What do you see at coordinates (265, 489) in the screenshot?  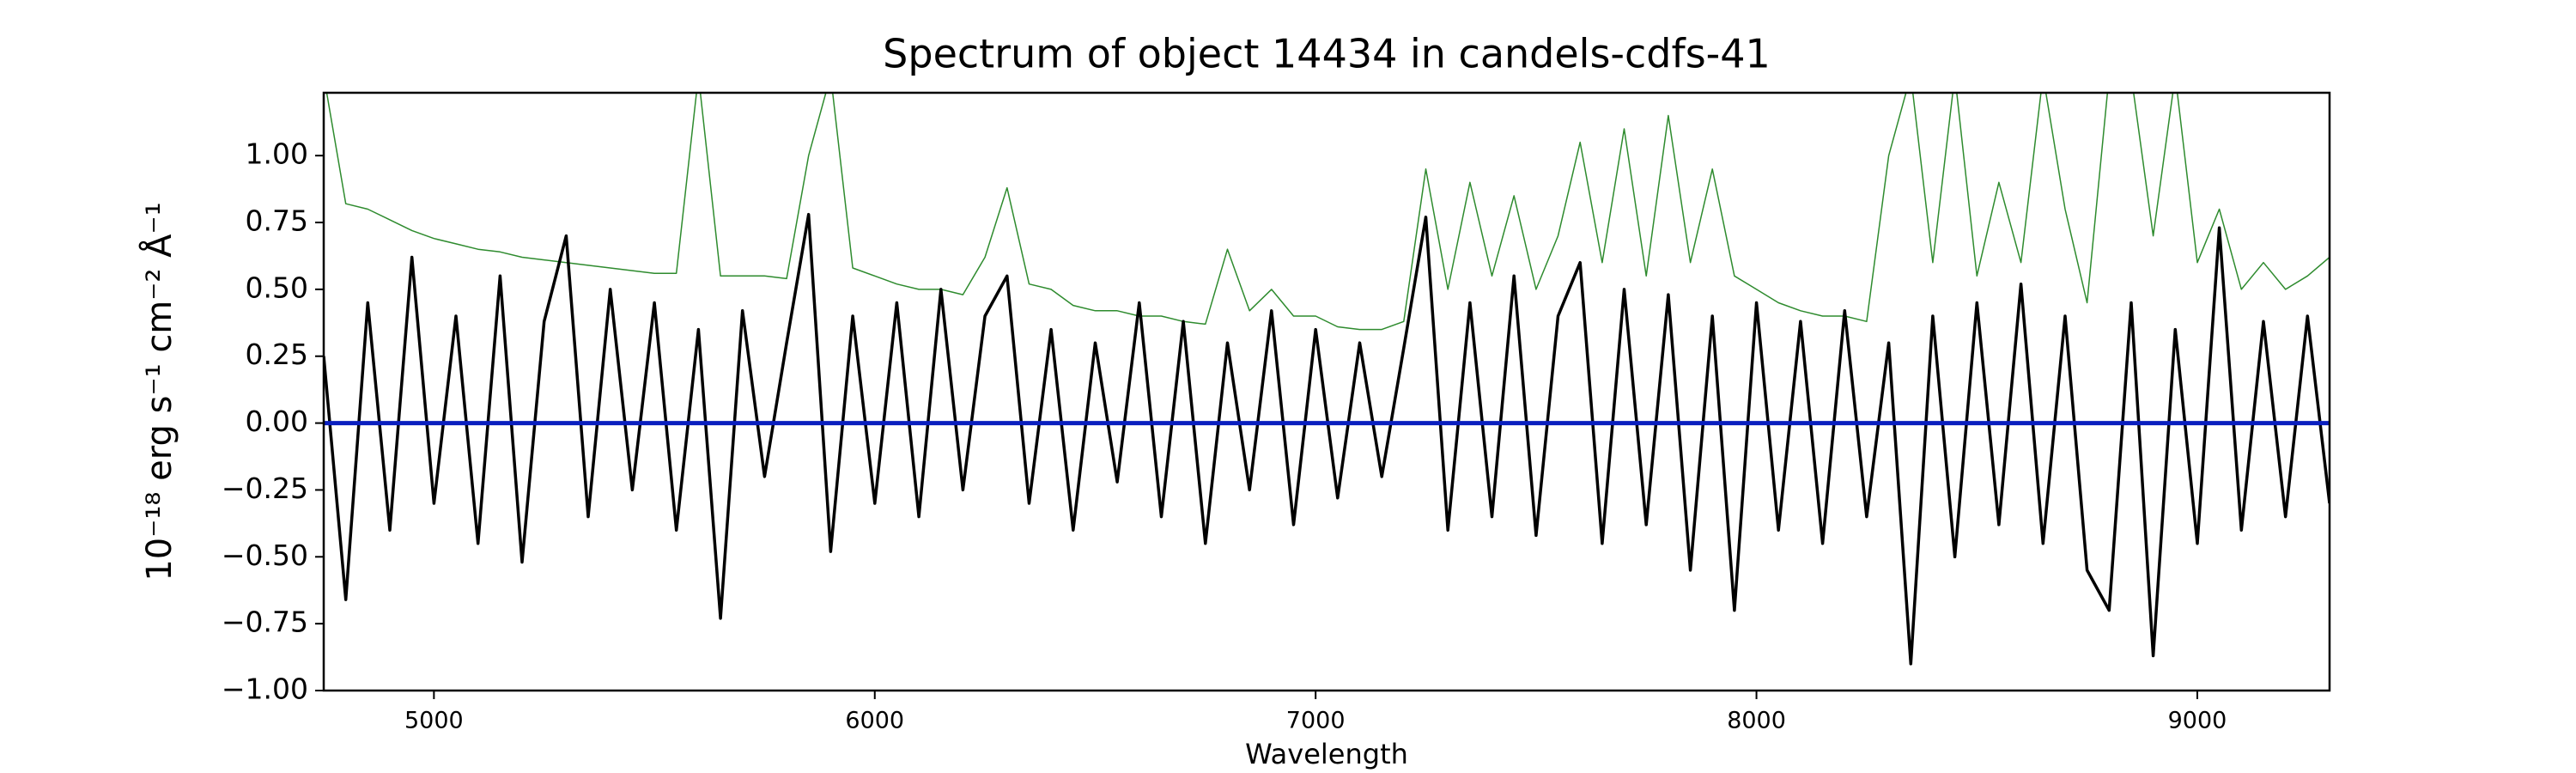 I see `y-tick-label: −0.25` at bounding box center [265, 489].